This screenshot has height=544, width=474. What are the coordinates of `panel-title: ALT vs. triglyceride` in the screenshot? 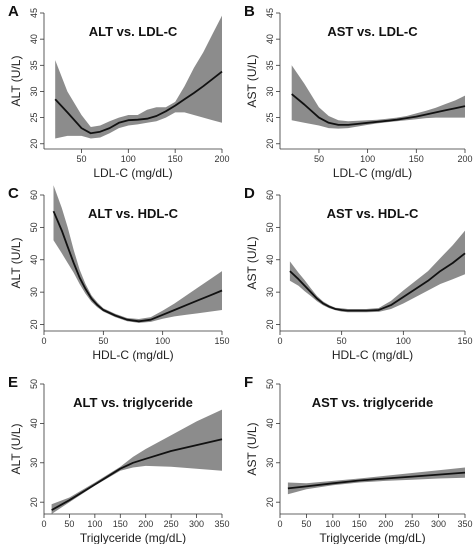 It's located at (133, 402).